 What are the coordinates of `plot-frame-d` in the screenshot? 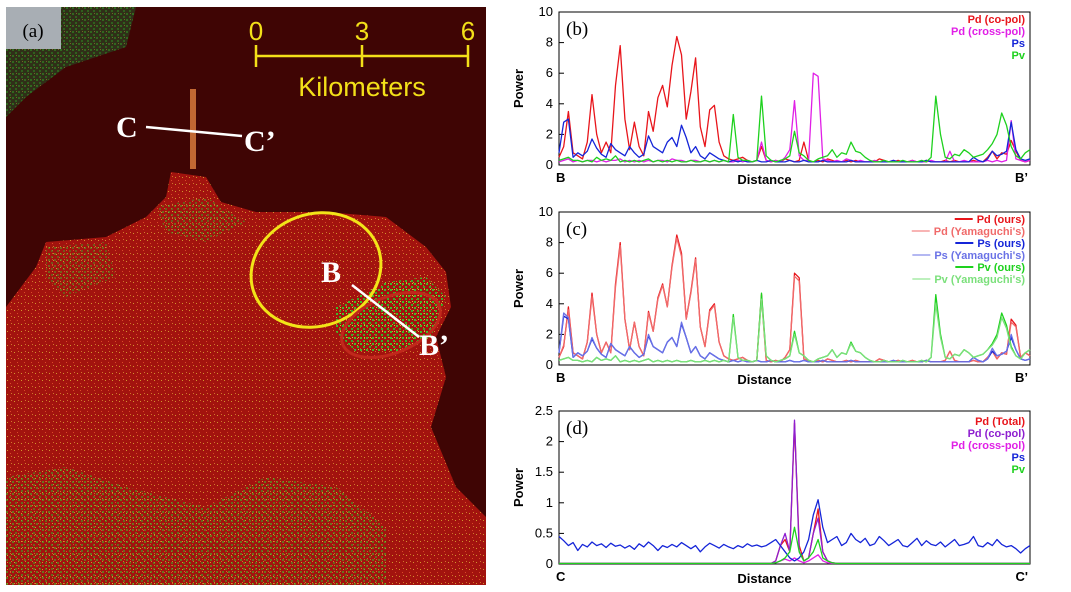 It's located at (794, 487).